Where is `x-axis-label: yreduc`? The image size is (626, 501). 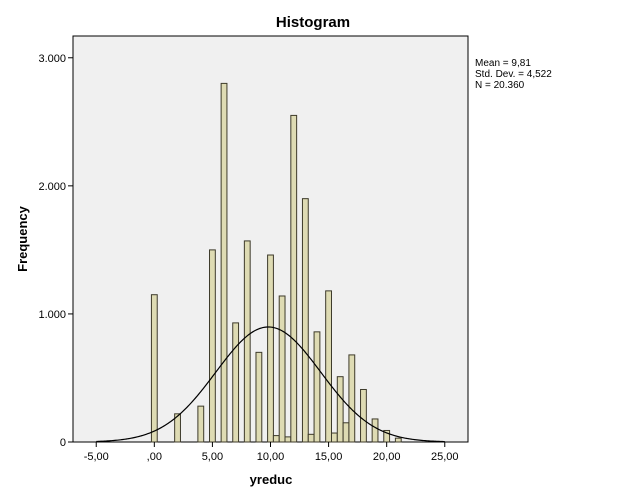 x-axis-label: yreduc is located at coordinates (271, 479).